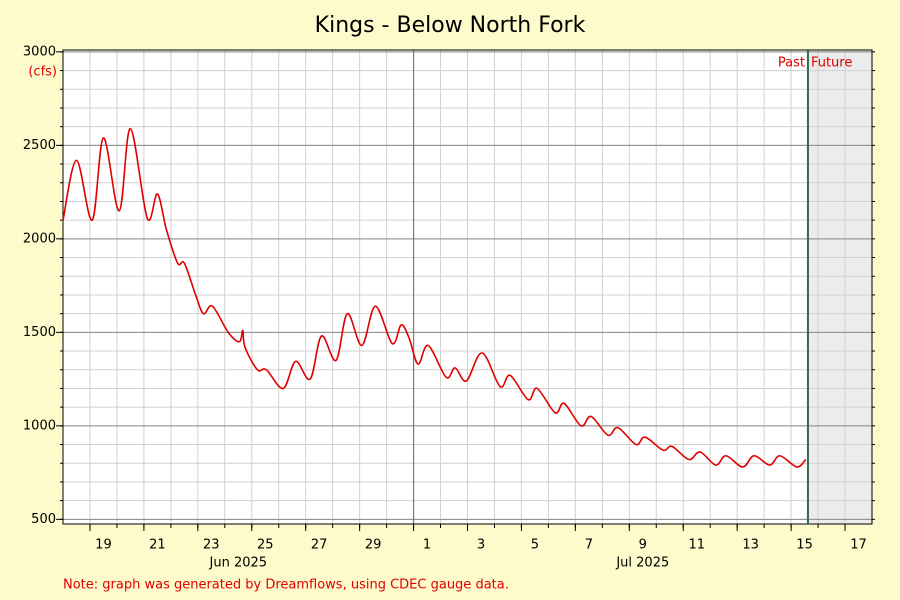 Image resolution: width=900 pixels, height=600 pixels. What do you see at coordinates (450, 25) in the screenshot?
I see `chart-title: Kings - Below North Fork` at bounding box center [450, 25].